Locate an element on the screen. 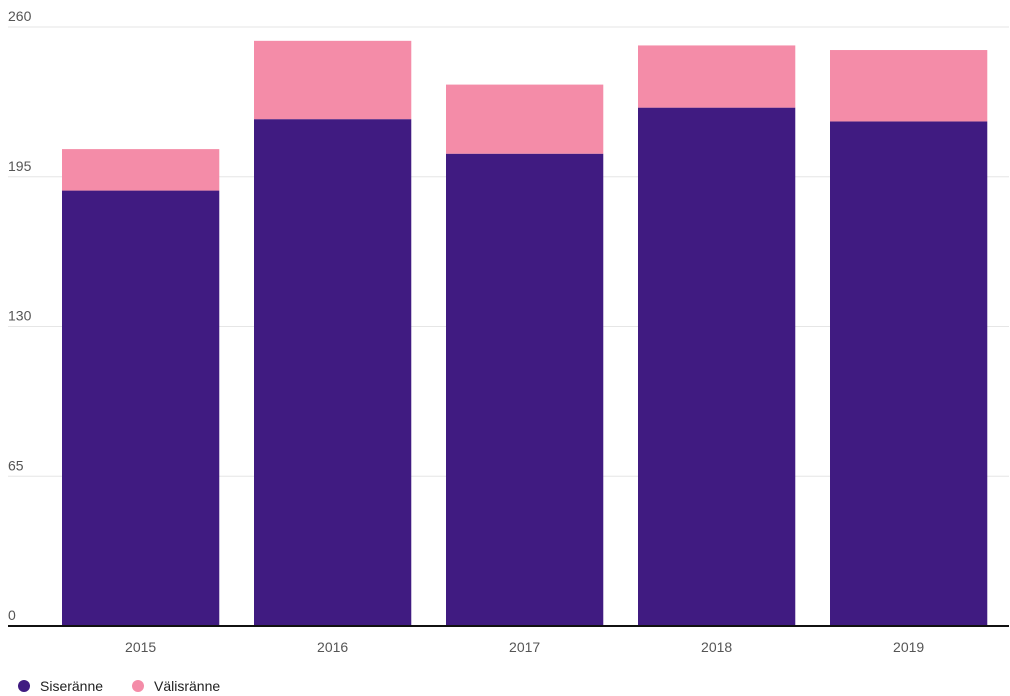 The width and height of the screenshot is (1010, 696). y-tick-label: 195 is located at coordinates (20, 166).